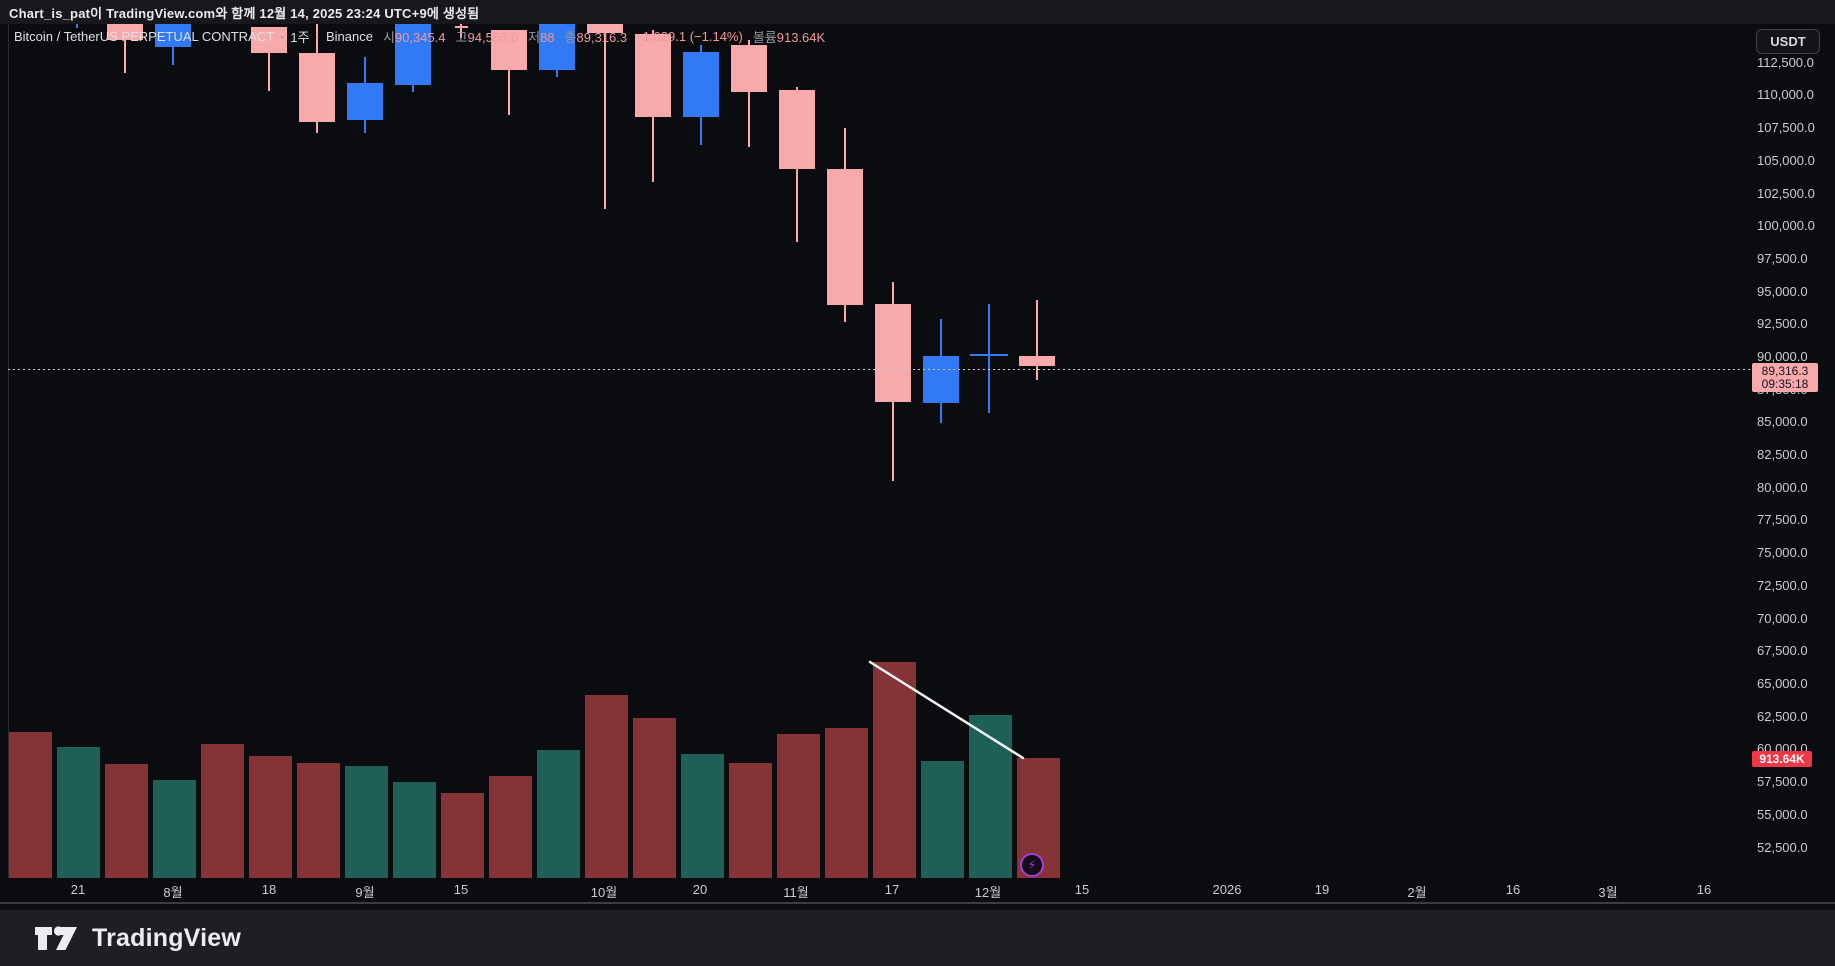  Describe the element at coordinates (1782, 552) in the screenshot. I see `price-tick-label: 75,000.0` at that location.